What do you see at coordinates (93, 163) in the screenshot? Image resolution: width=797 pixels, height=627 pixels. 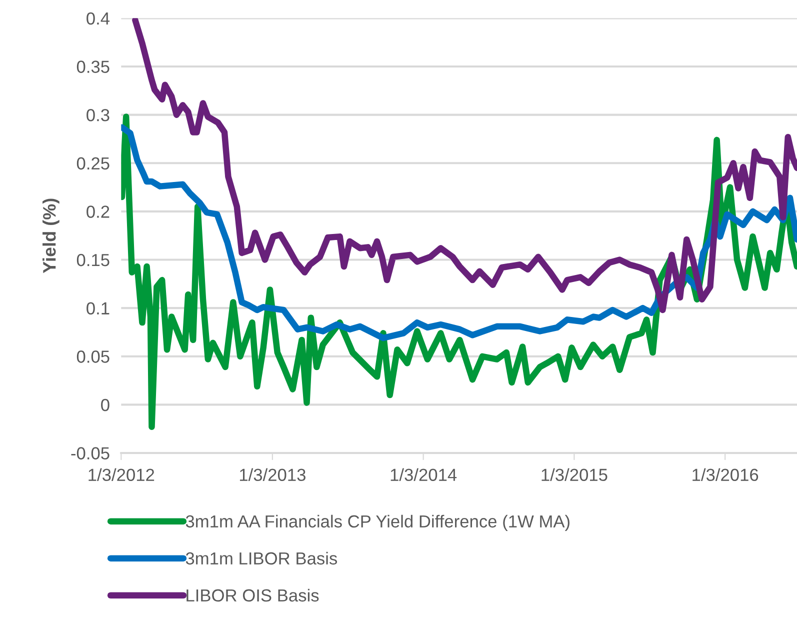 I see `y-tick-label: 0.25` at bounding box center [93, 163].